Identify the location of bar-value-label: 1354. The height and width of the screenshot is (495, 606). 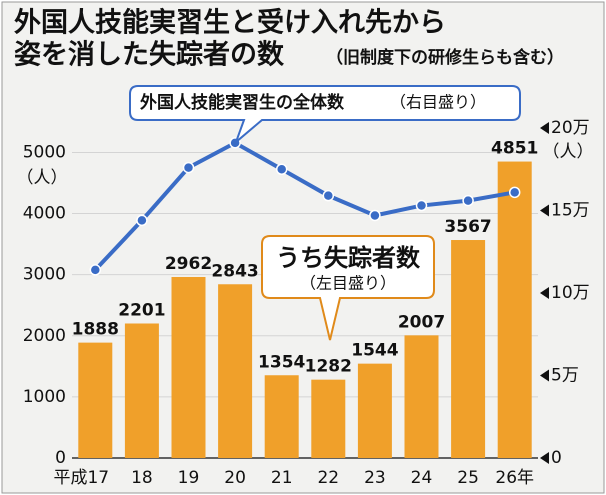
(281, 362).